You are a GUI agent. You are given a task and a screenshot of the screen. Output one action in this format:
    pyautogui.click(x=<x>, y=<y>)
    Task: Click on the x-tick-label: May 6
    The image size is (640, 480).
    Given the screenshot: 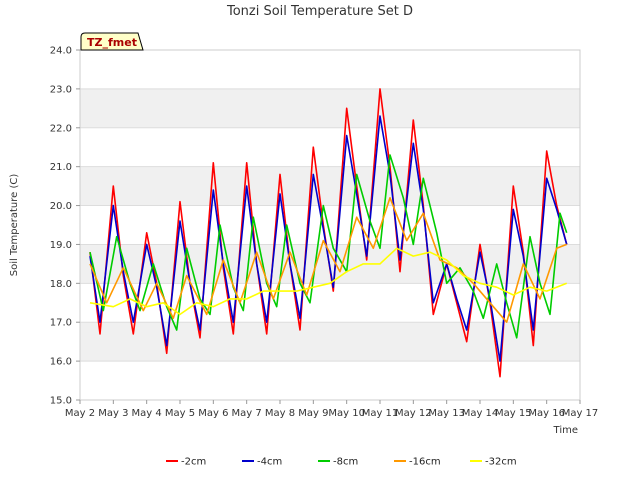 What is the action you would take?
    pyautogui.click(x=213, y=413)
    